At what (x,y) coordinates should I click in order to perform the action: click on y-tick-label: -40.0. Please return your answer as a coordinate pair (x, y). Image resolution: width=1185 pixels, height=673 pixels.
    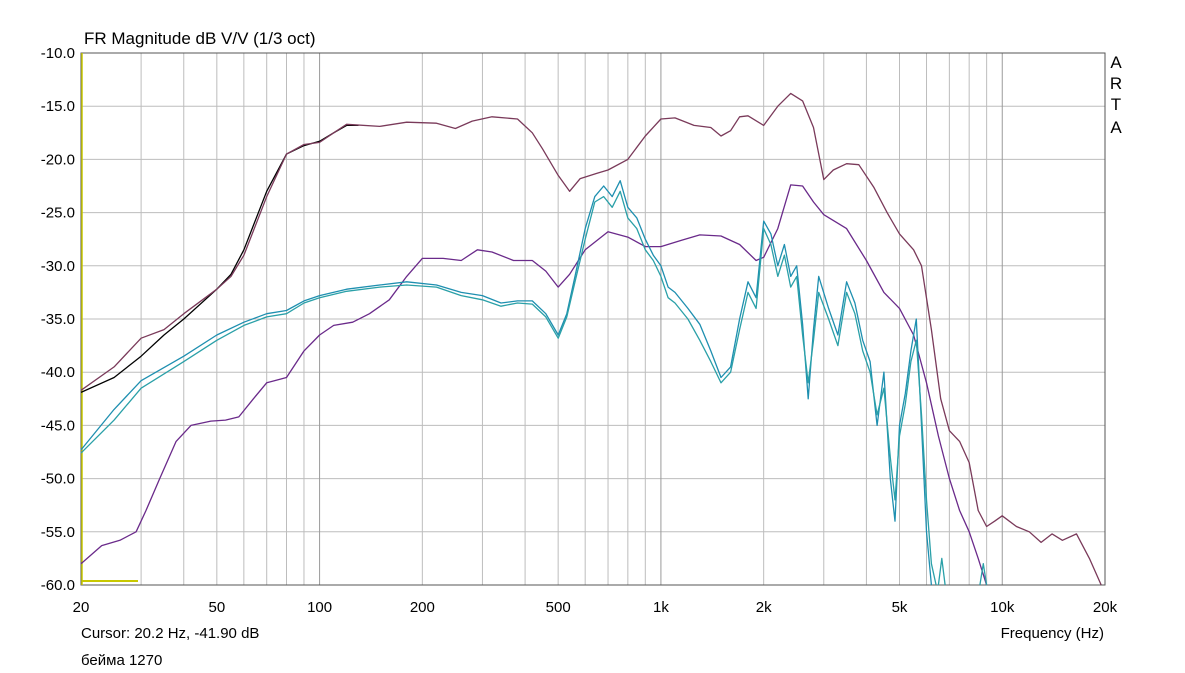
    Looking at the image, I should click on (58, 372).